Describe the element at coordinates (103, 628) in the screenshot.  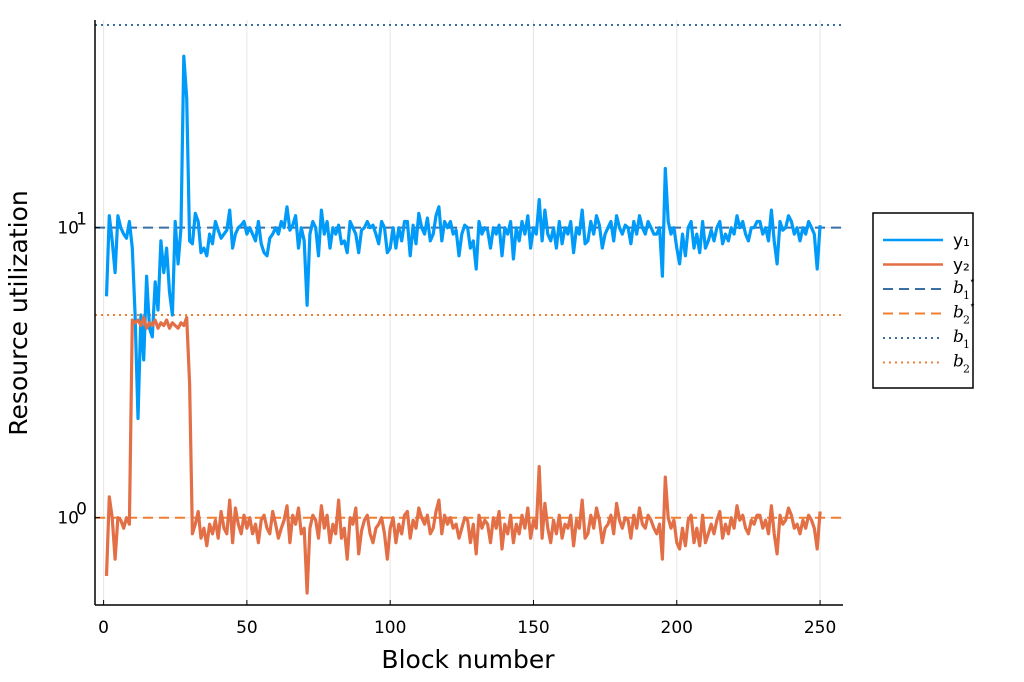
I see `x-tick-label: 0` at that location.